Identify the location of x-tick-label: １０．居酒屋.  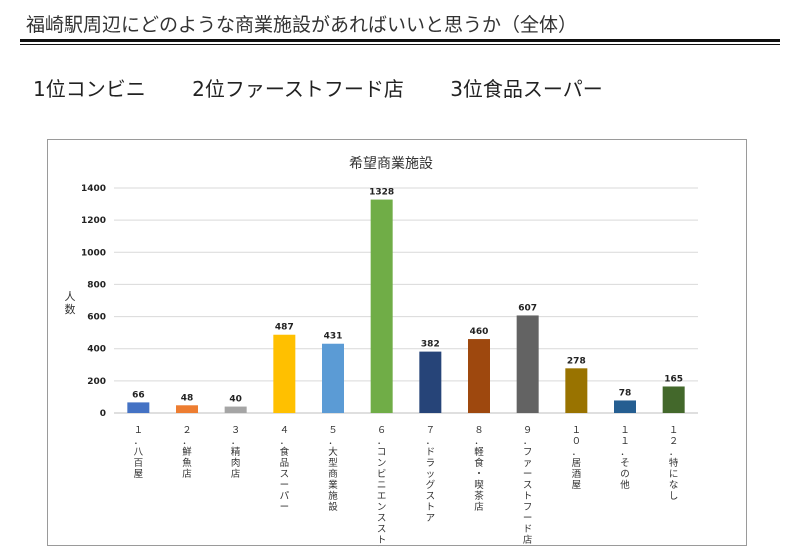
(577, 458).